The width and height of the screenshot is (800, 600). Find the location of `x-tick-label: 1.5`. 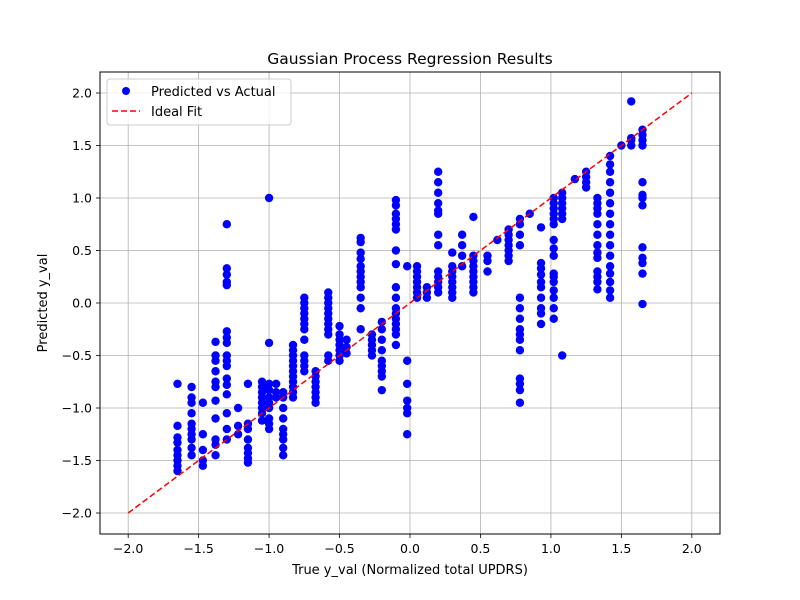

x-tick-label: 1.5 is located at coordinates (621, 548).